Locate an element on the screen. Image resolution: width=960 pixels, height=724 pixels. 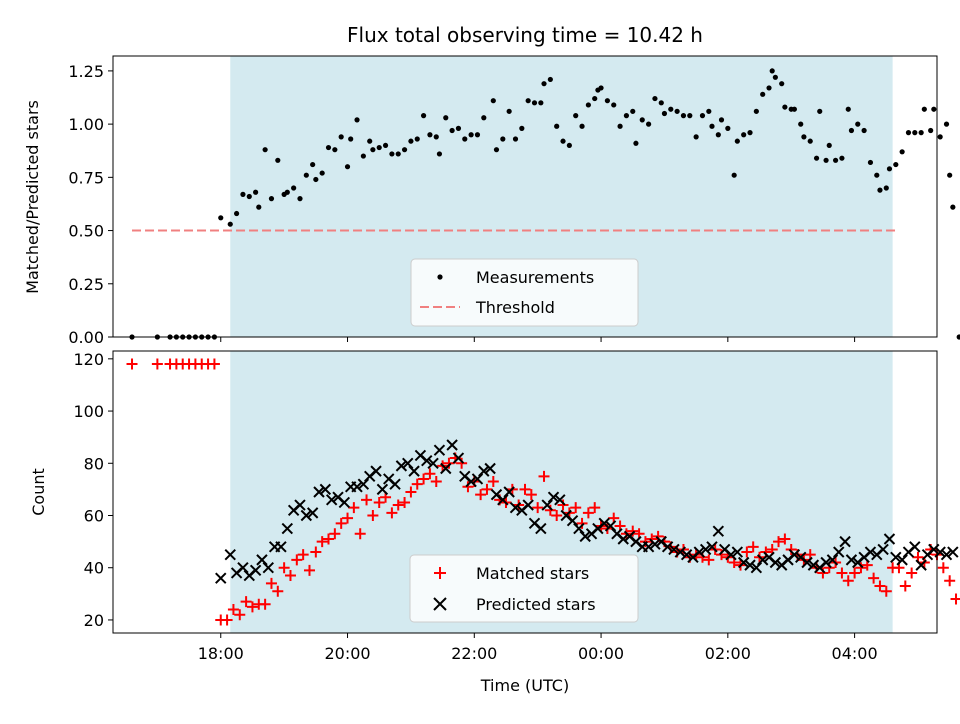
count-legend: Matched stars Predicted stars is located at coordinates (524, 588).